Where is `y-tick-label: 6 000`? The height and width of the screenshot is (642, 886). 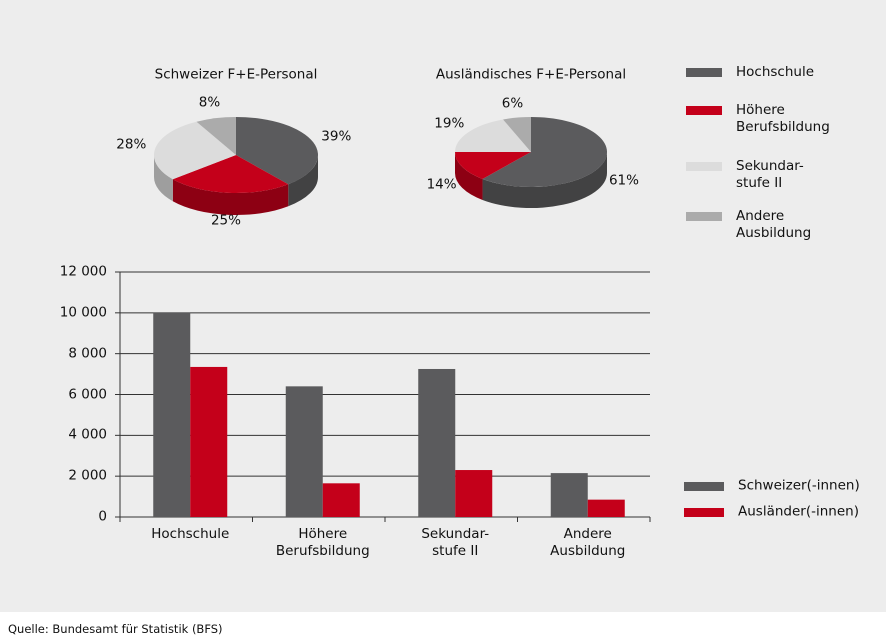 y-tick-label: 6 000 is located at coordinates (87, 394).